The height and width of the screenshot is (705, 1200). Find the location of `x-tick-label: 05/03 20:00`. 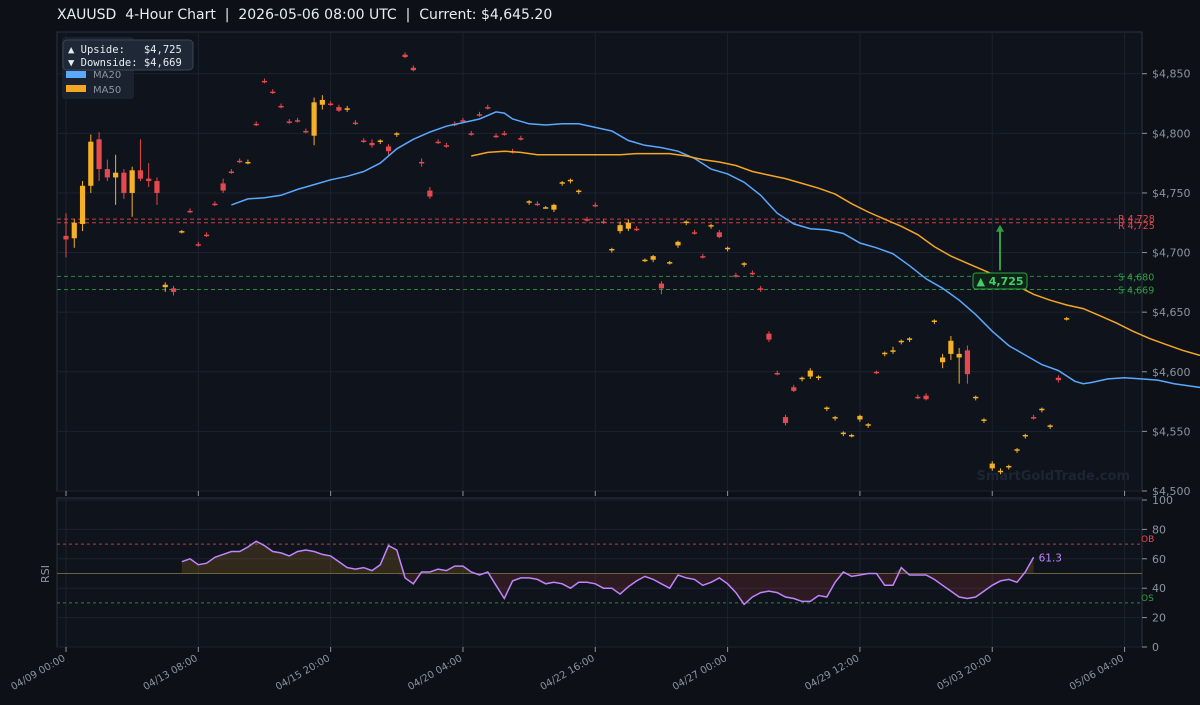

x-tick-label: 05/03 20:00 is located at coordinates (965, 673).